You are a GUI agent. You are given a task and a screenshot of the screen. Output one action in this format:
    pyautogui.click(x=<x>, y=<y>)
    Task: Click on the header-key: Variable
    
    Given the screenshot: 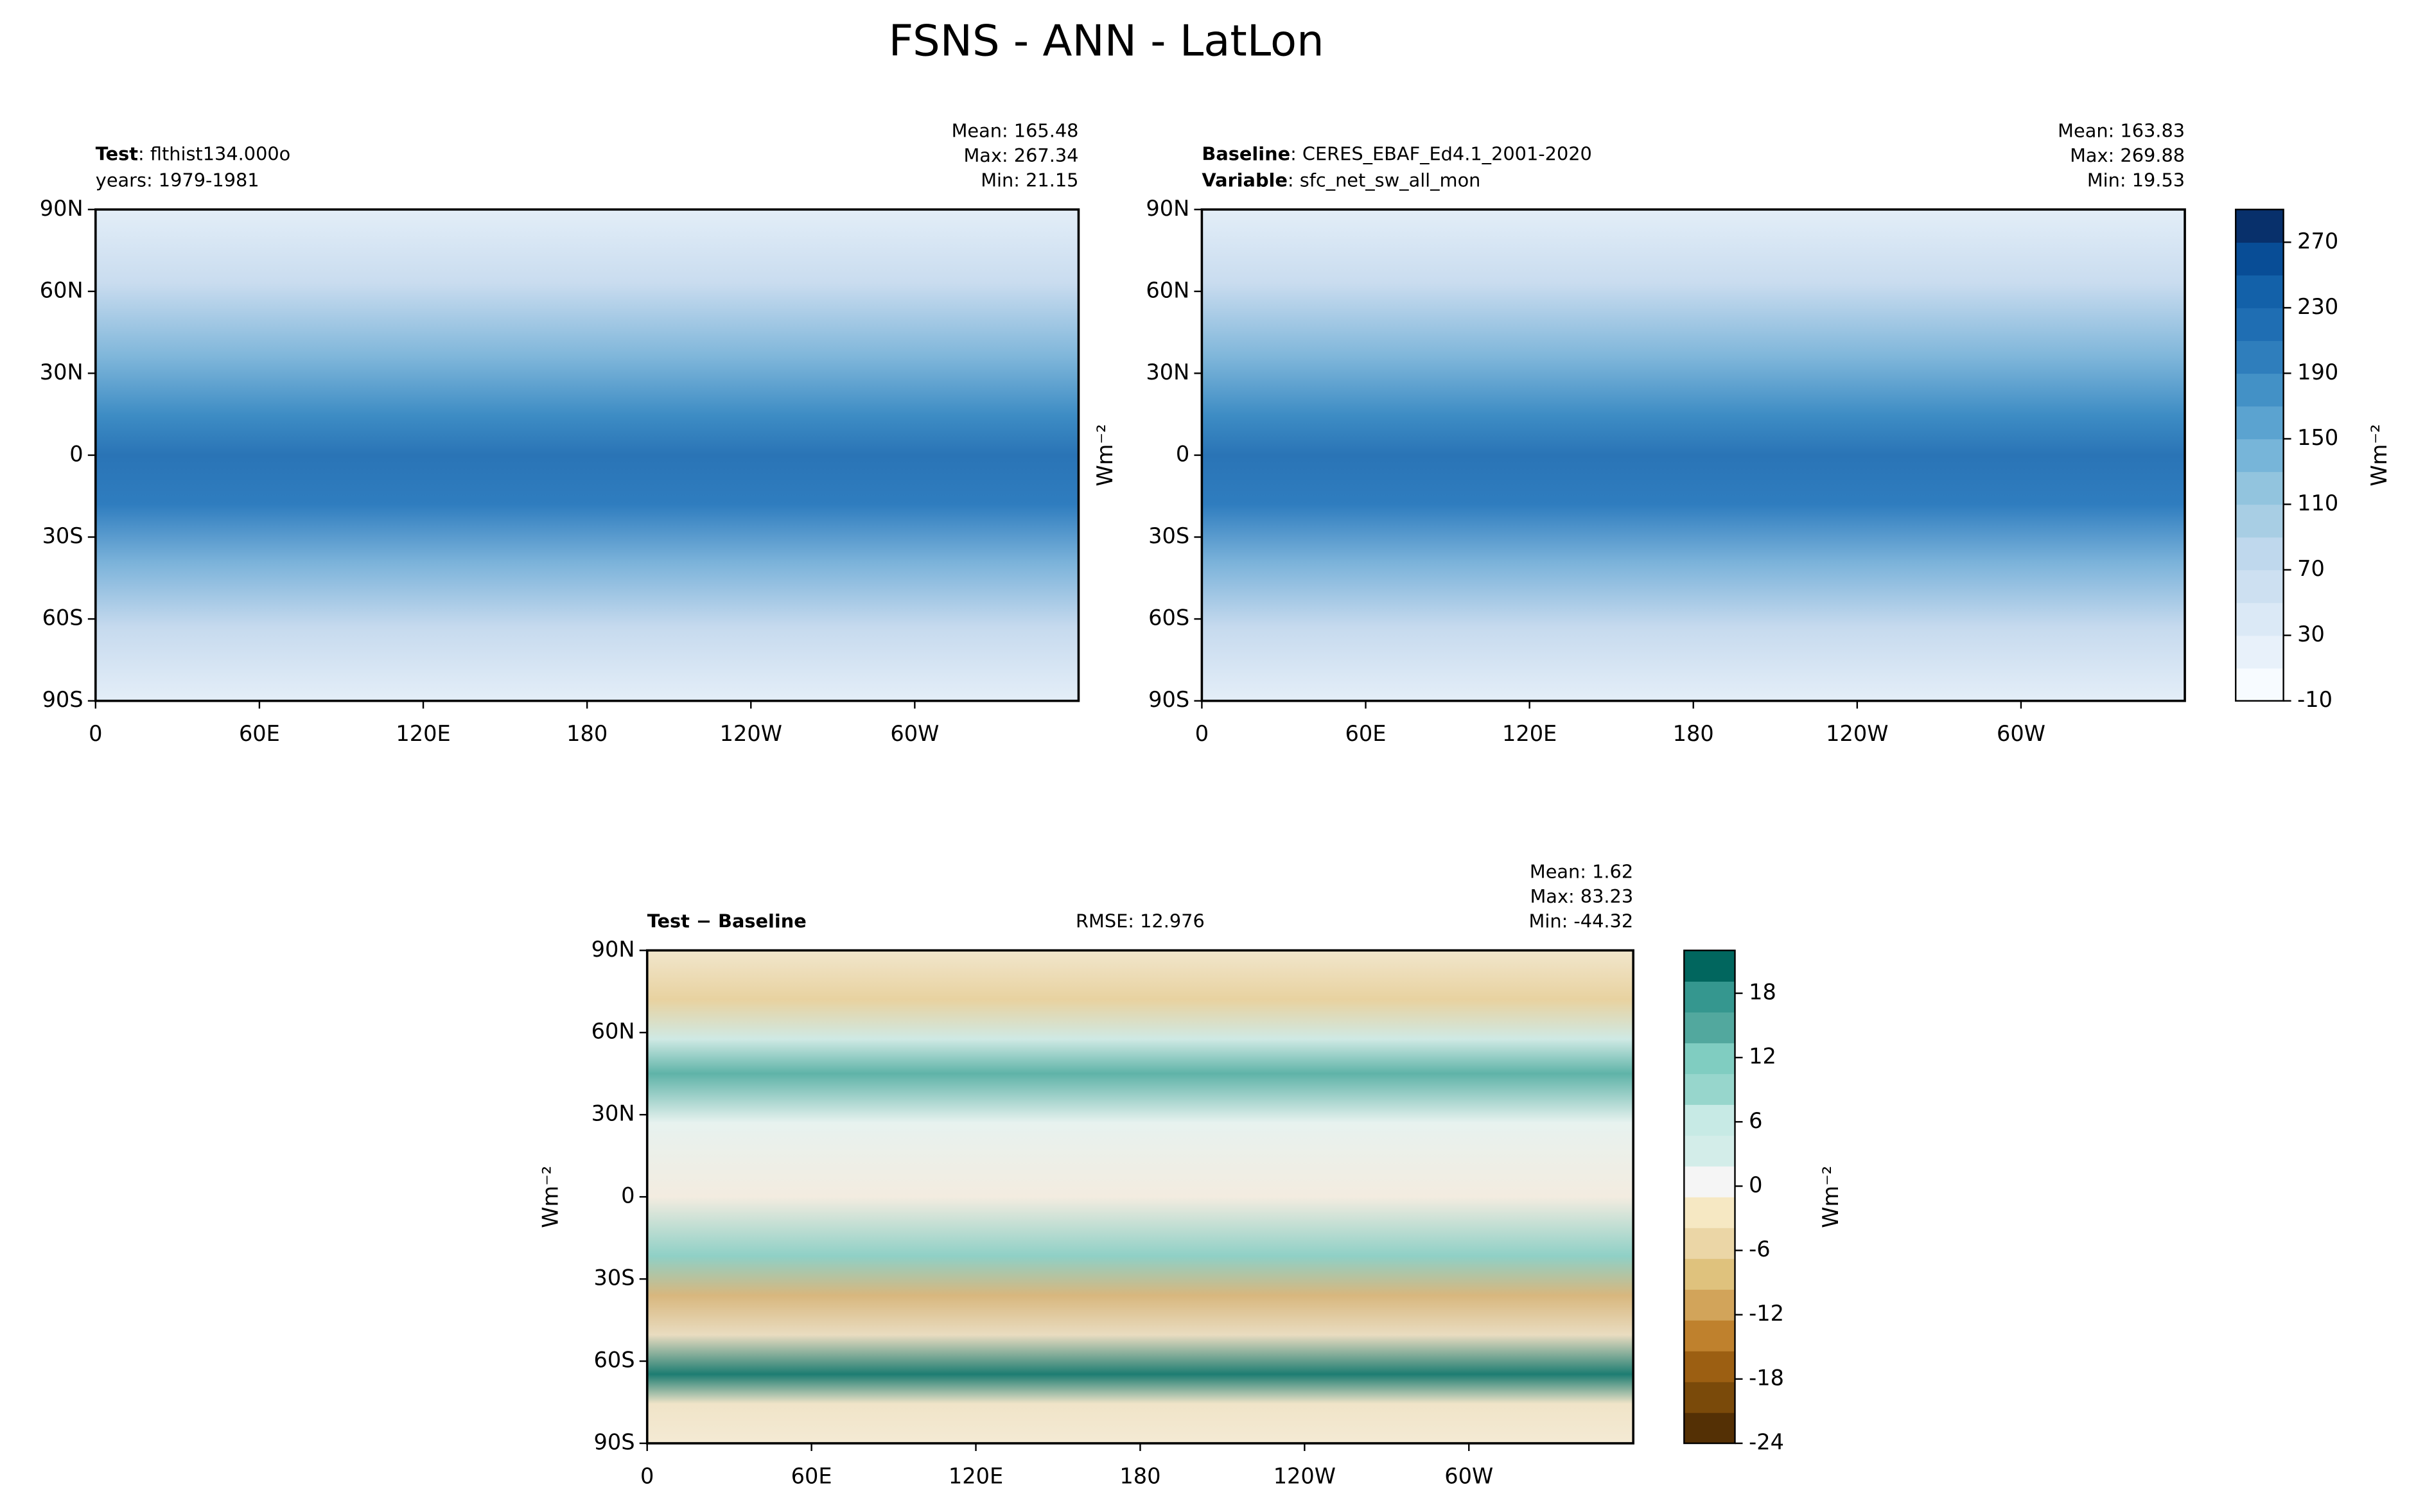 What is the action you would take?
    pyautogui.click(x=1245, y=180)
    